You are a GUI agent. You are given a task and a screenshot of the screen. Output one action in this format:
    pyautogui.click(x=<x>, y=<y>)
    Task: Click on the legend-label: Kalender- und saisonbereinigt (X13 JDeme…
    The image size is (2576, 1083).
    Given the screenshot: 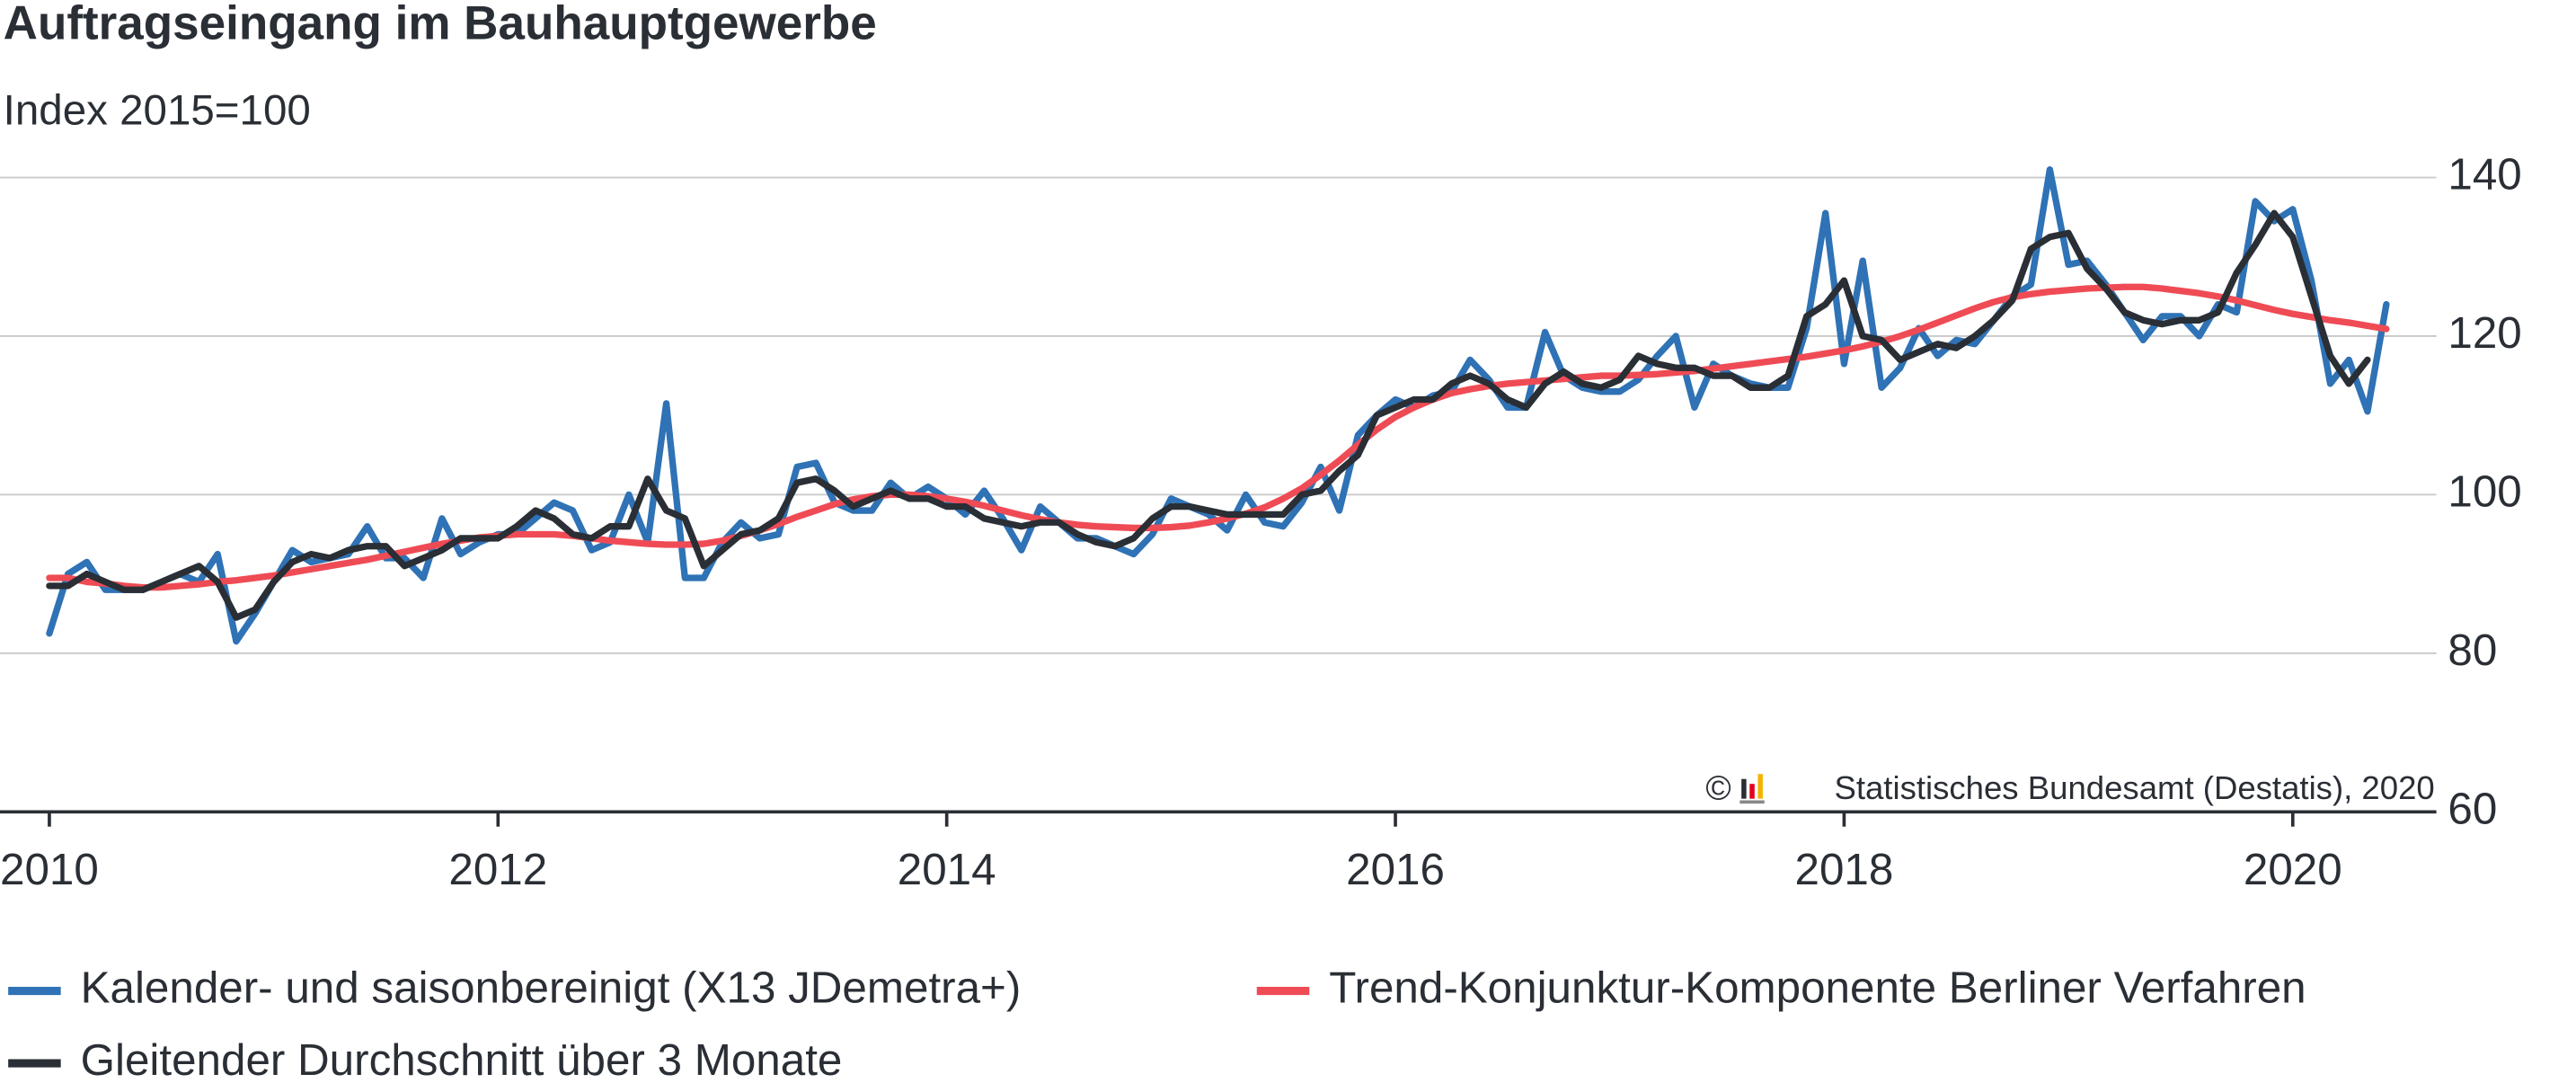 What is the action you would take?
    pyautogui.click(x=551, y=988)
    